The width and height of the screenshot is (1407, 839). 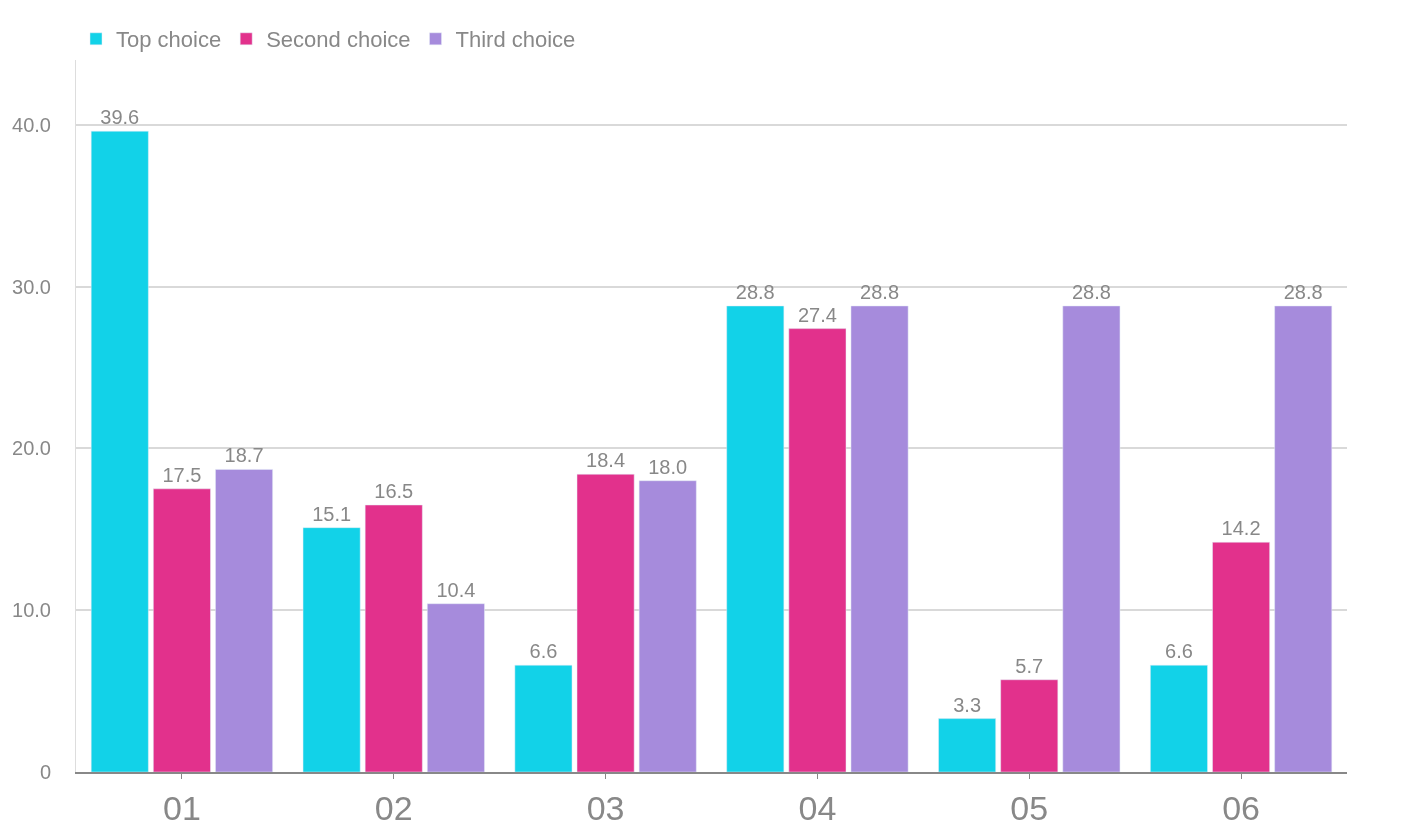 What do you see at coordinates (456, 589) in the screenshot?
I see `data-label: 10.4` at bounding box center [456, 589].